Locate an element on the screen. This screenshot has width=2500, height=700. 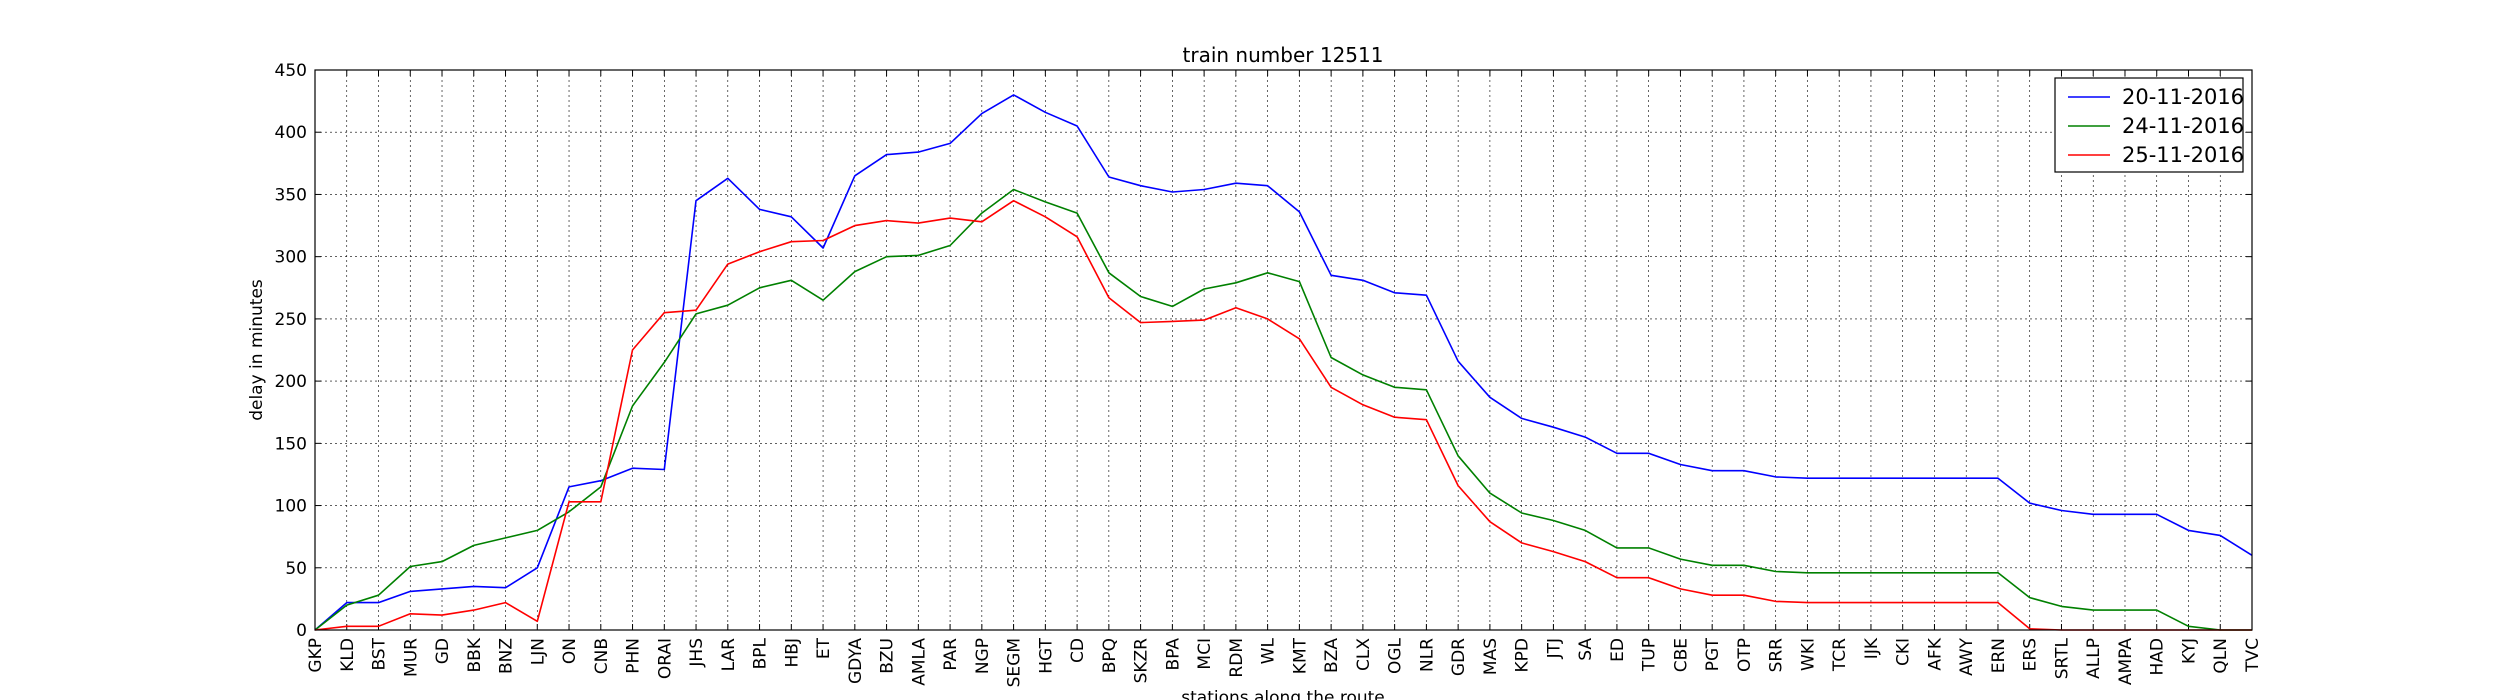
x-tick-label: ERS is located at coordinates (2031, 654).